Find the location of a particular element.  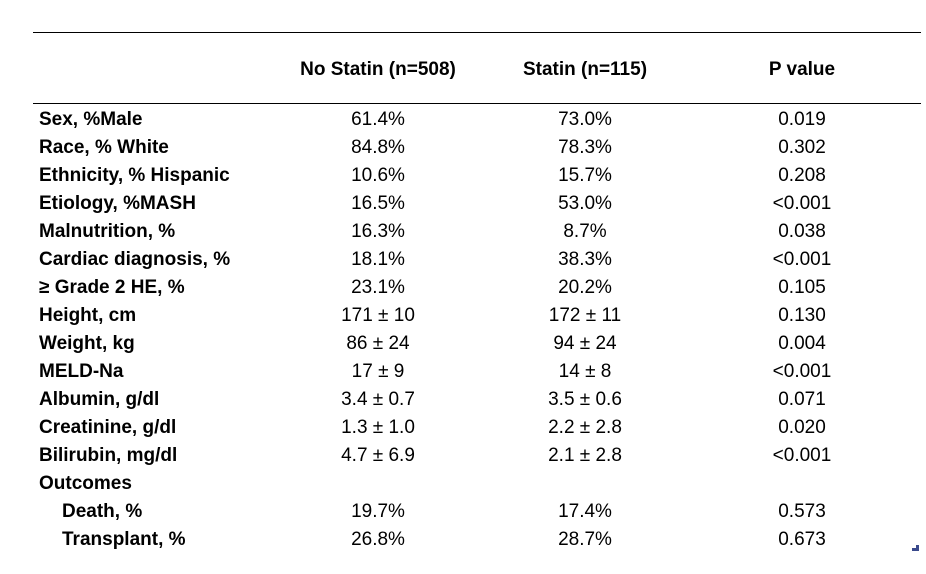

statin-value: 2.2 ± 2.8 is located at coordinates (585, 427).